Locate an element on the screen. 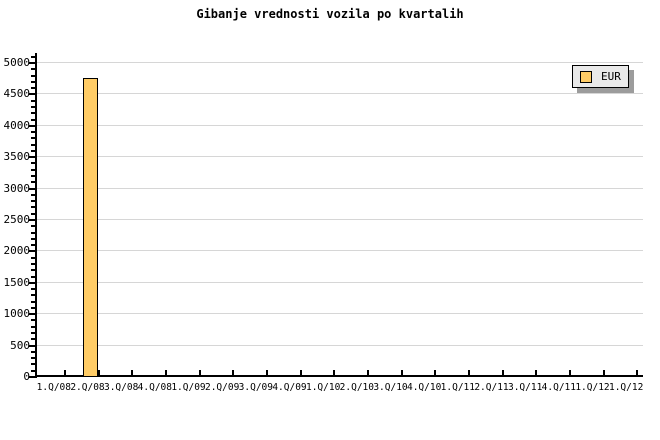 The height and width of the screenshot is (440, 660). y-tick-label: 5000 is located at coordinates (17, 62).